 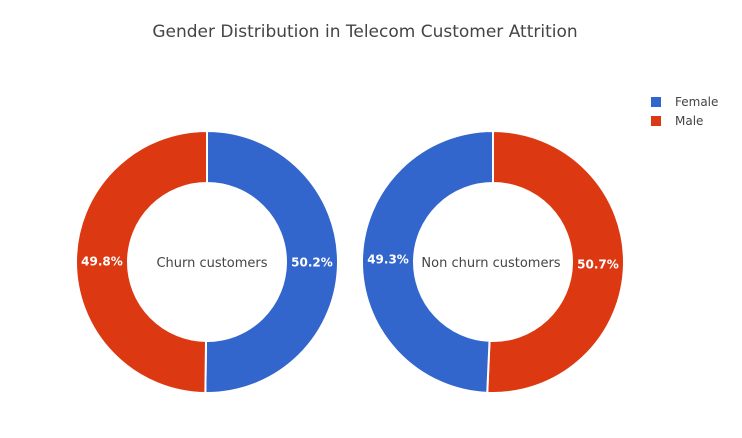 I want to click on donut-1-slice-female, so click(x=427, y=261).